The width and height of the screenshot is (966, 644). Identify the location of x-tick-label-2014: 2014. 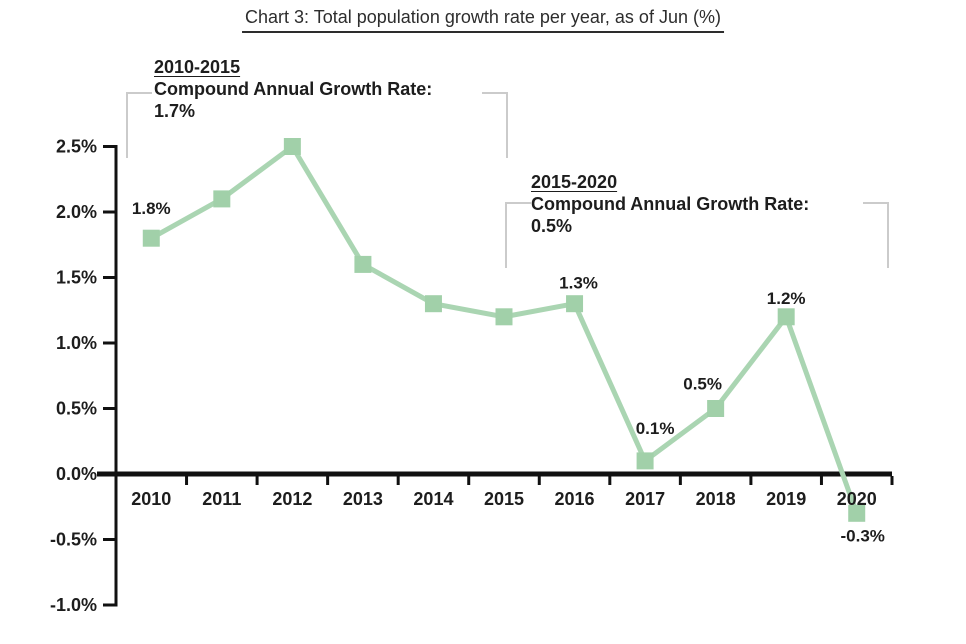
(433, 499).